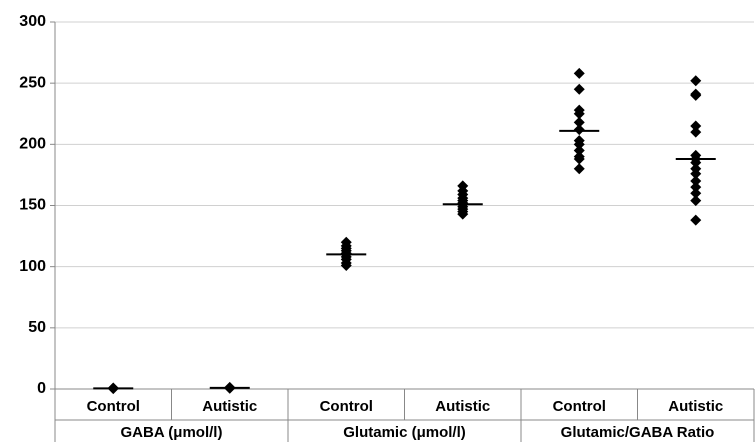 The height and width of the screenshot is (442, 755). Describe the element at coordinates (638, 432) in the screenshot. I see `group-label: Glutamic/GABA Ratio` at that location.